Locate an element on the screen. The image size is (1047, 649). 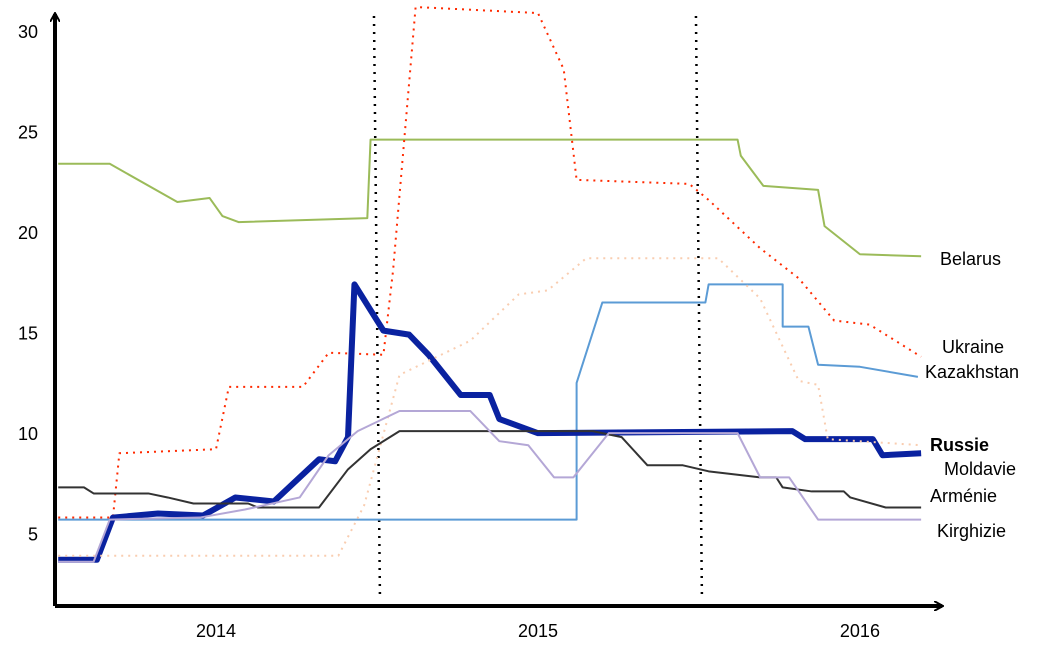
y-tick-label: 10 is located at coordinates (28, 434).